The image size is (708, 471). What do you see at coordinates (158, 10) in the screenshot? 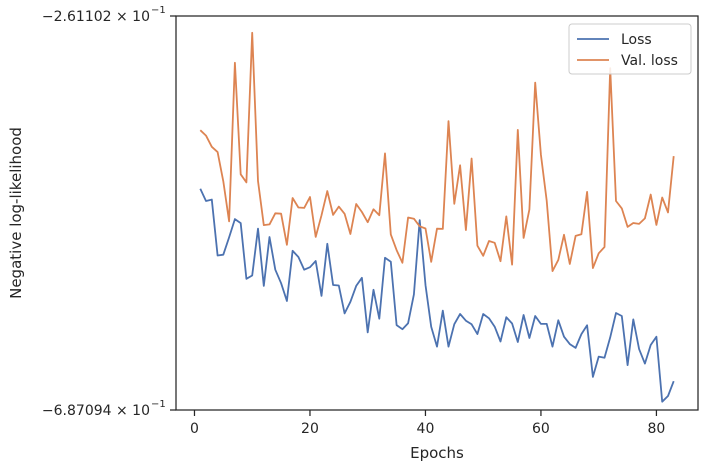
I see `y-tick-exponent-top: −1` at bounding box center [158, 10].